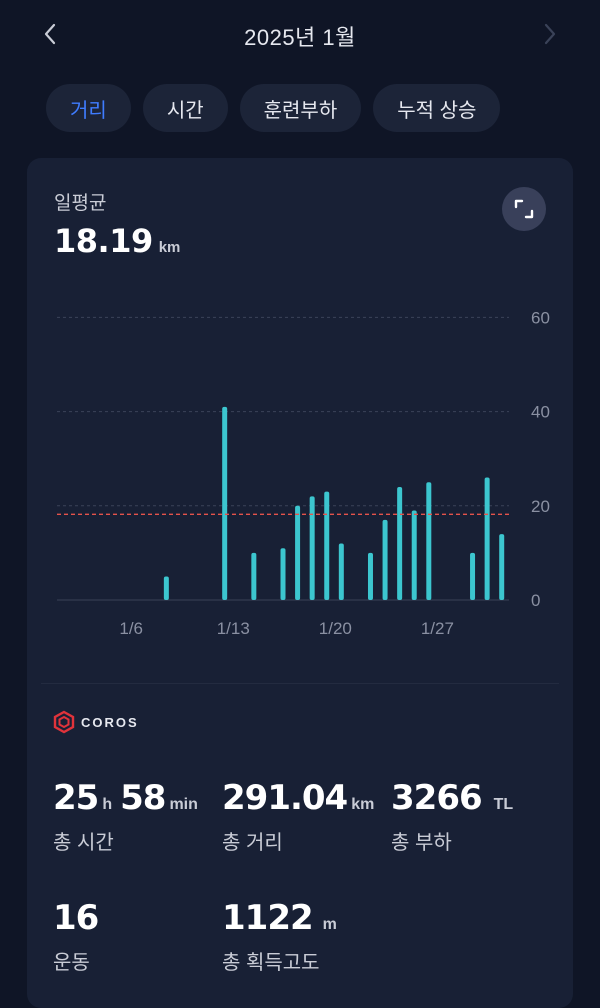  What do you see at coordinates (103, 241) in the screenshot?
I see `daily-average-number: 18.19` at bounding box center [103, 241].